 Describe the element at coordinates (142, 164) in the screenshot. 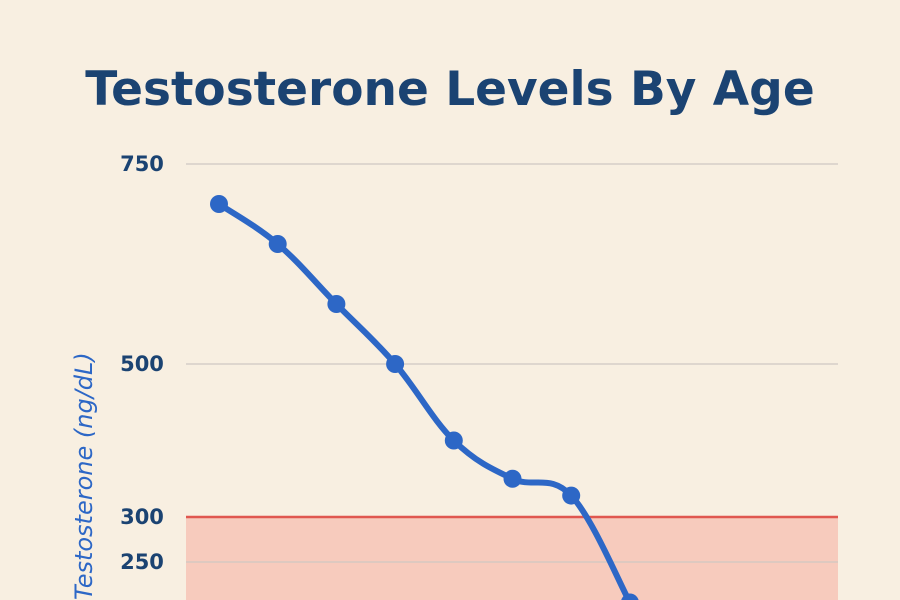

I see `y-tick-label-750: 750` at that location.